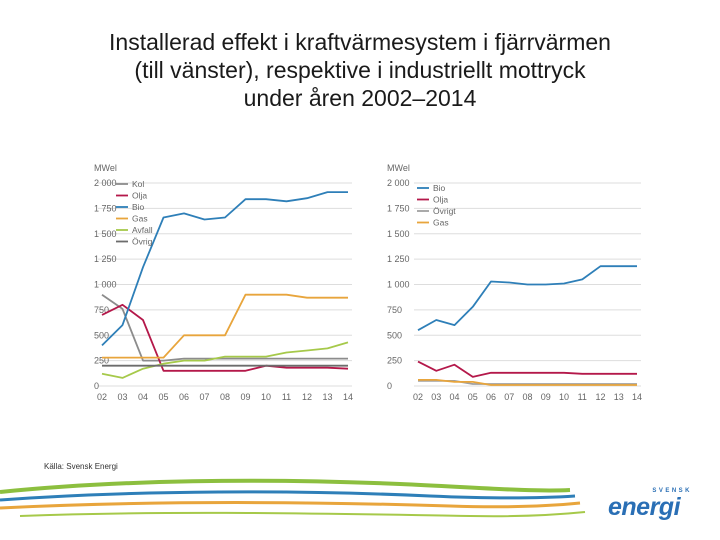 The width and height of the screenshot is (720, 540). I want to click on series-line-avfall, so click(225, 360).